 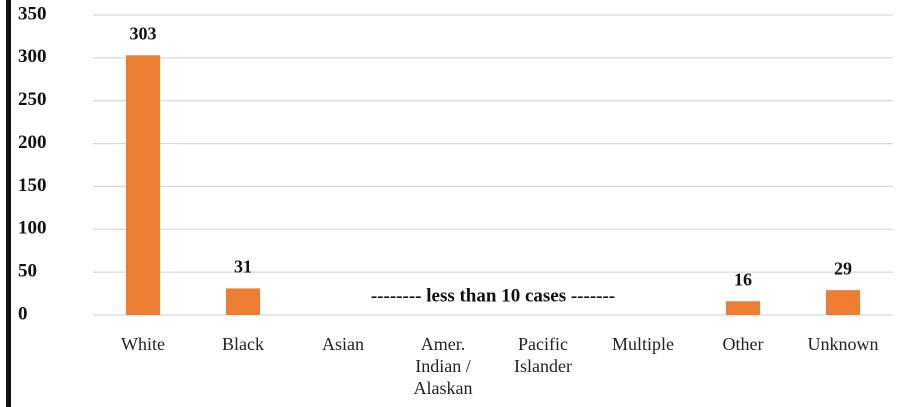 I want to click on x-tick-label: White, so click(x=143, y=344).